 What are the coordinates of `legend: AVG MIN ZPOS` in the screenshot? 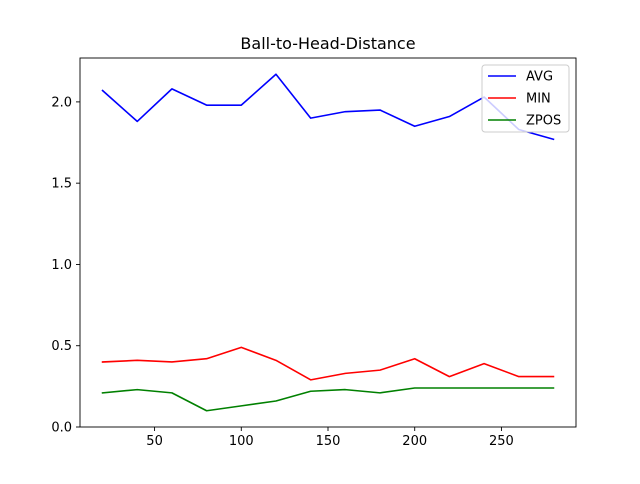 It's located at (525, 98).